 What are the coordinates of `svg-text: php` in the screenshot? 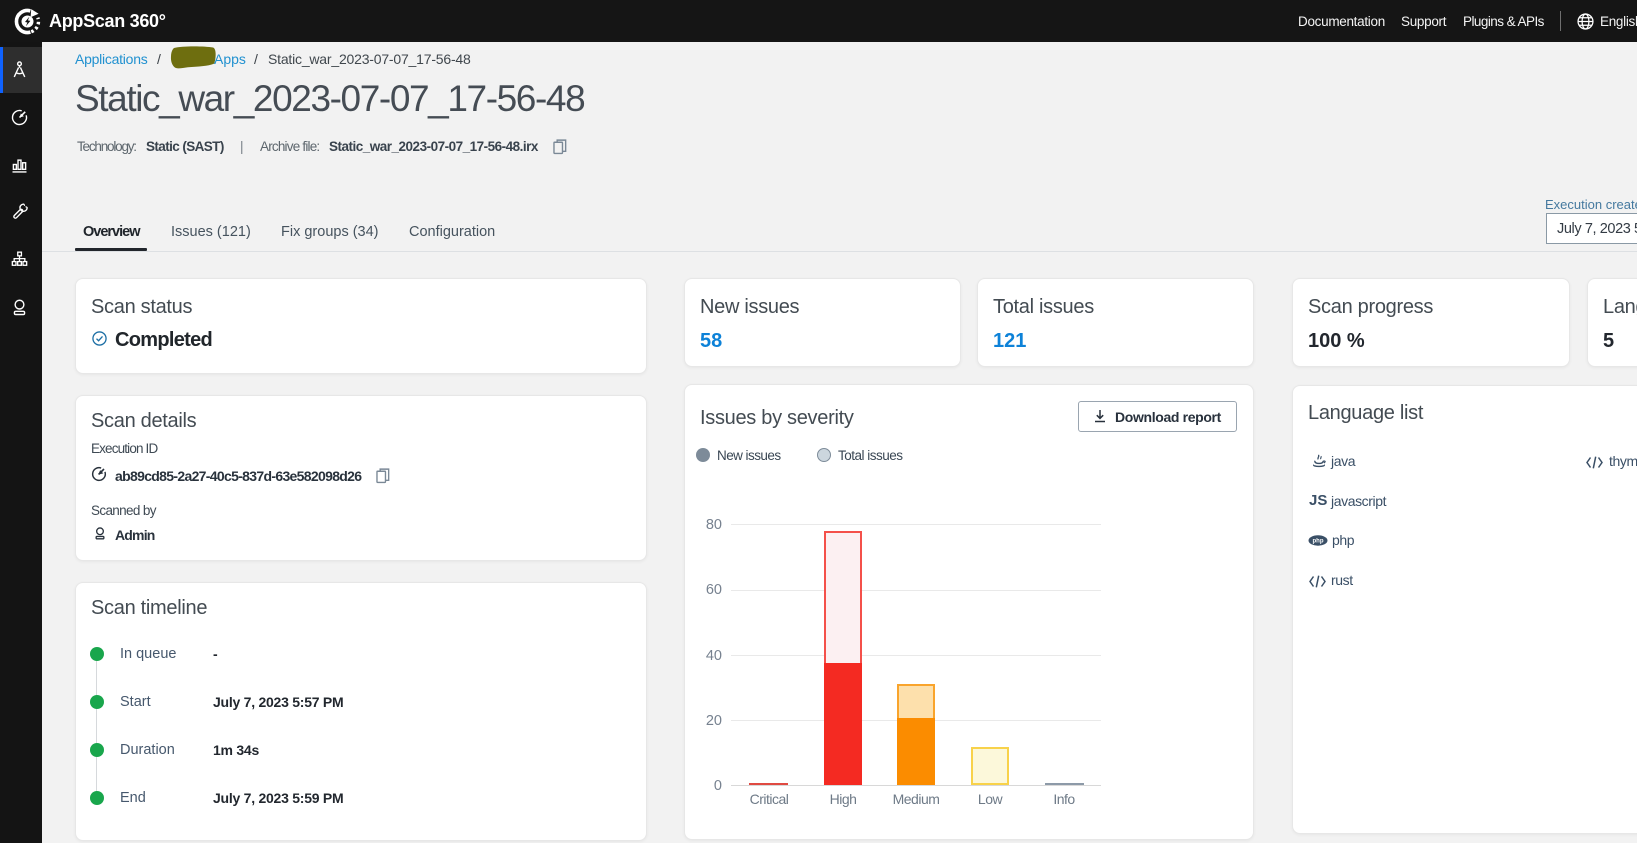 It's located at (1318, 542).